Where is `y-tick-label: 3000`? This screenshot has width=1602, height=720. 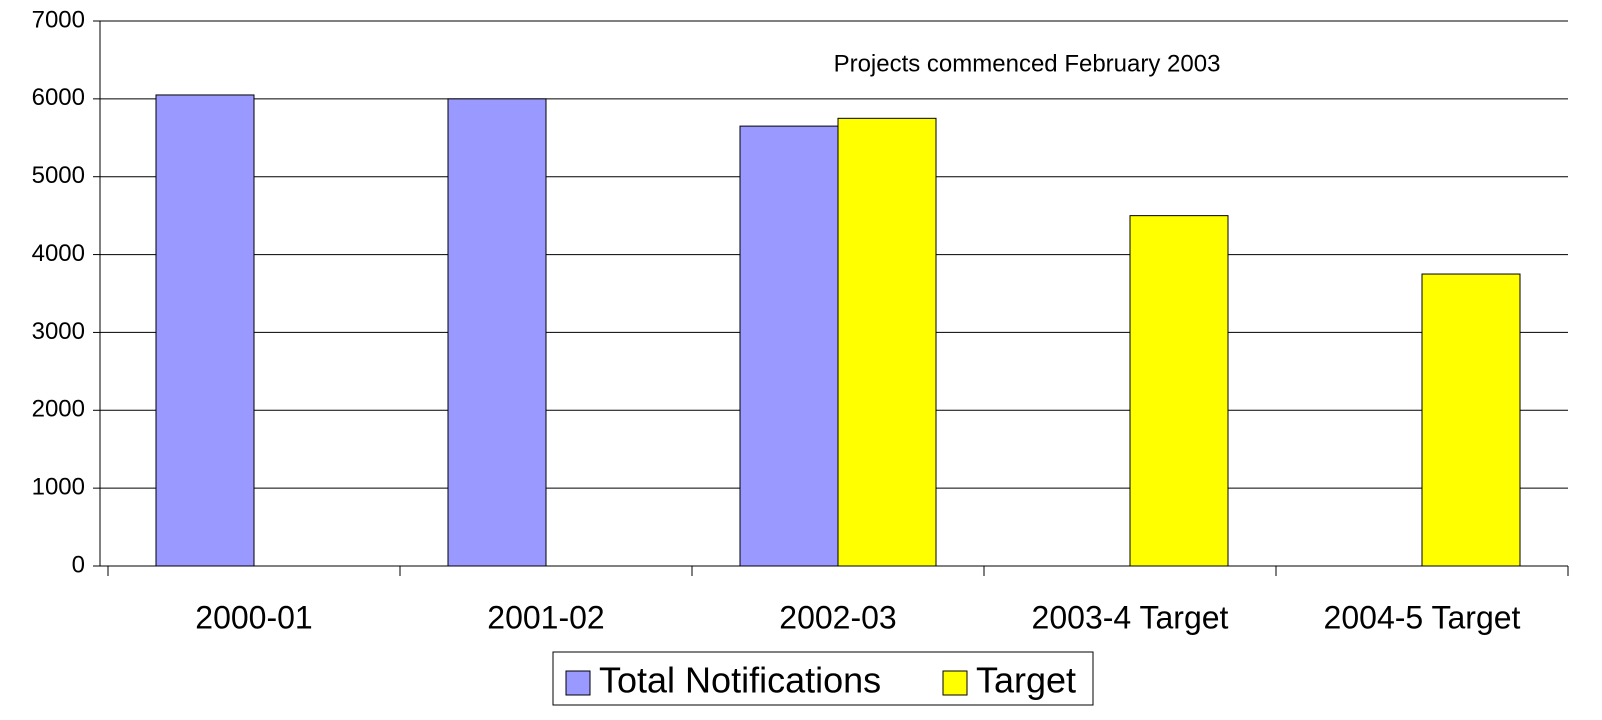 y-tick-label: 3000 is located at coordinates (58, 331).